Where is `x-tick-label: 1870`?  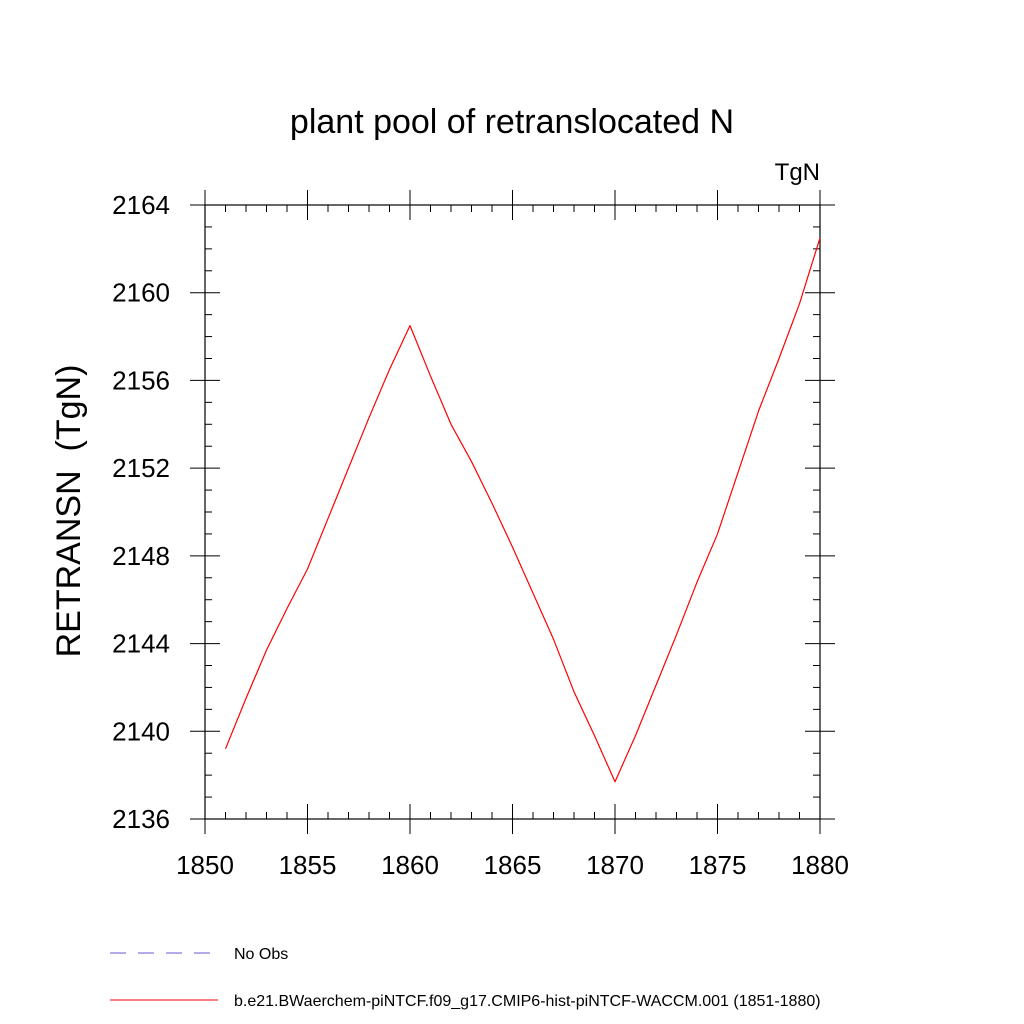 x-tick-label: 1870 is located at coordinates (615, 865).